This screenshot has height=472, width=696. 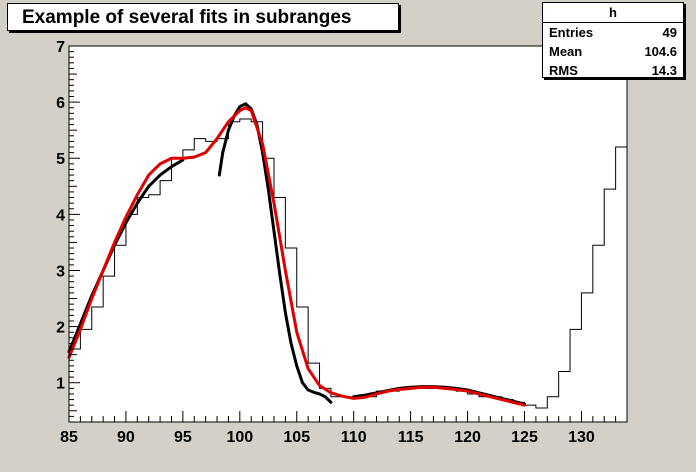 I want to click on x-tick-label: 115, so click(x=411, y=437).